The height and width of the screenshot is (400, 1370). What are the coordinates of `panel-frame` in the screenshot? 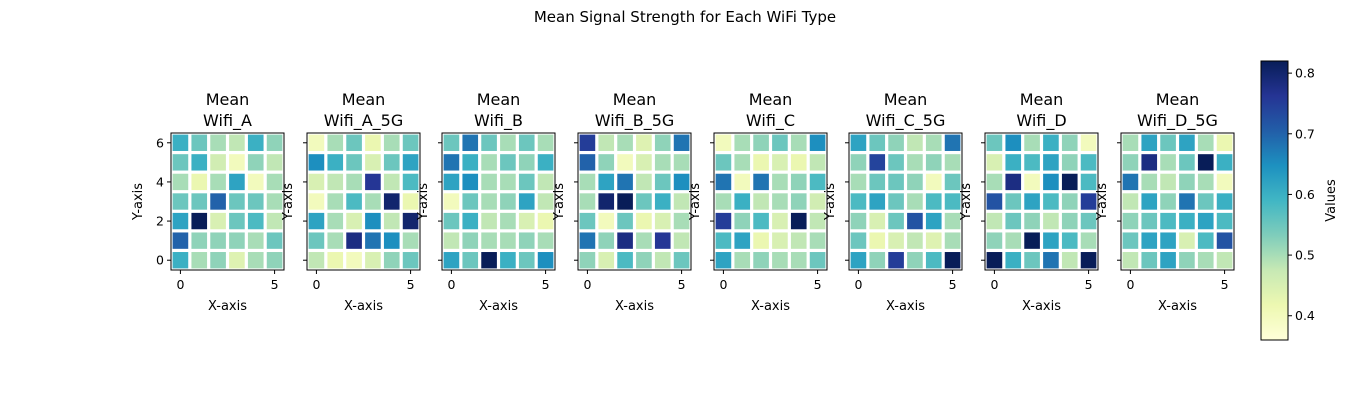 It's located at (1177, 201).